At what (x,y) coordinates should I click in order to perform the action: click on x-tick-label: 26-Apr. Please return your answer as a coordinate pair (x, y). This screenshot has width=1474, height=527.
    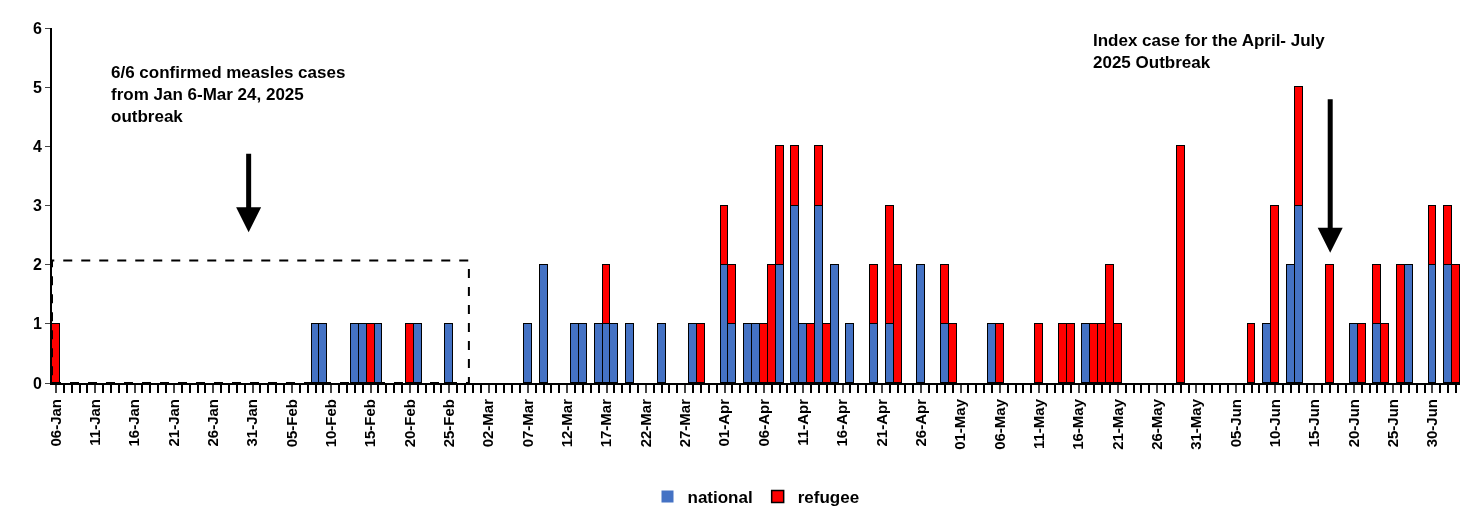
    Looking at the image, I should click on (921, 422).